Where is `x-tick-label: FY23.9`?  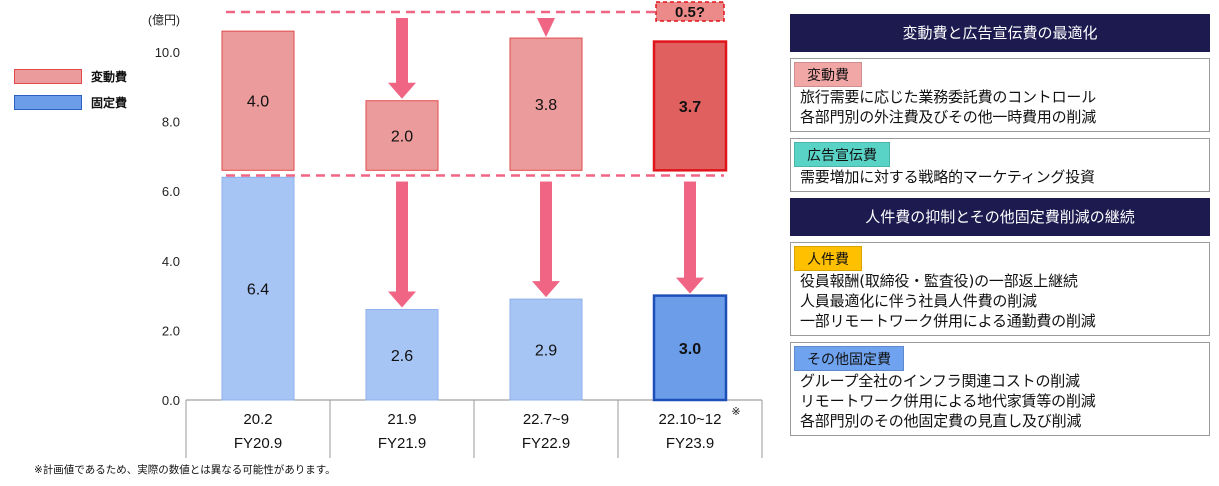 x-tick-label: FY23.9 is located at coordinates (690, 443).